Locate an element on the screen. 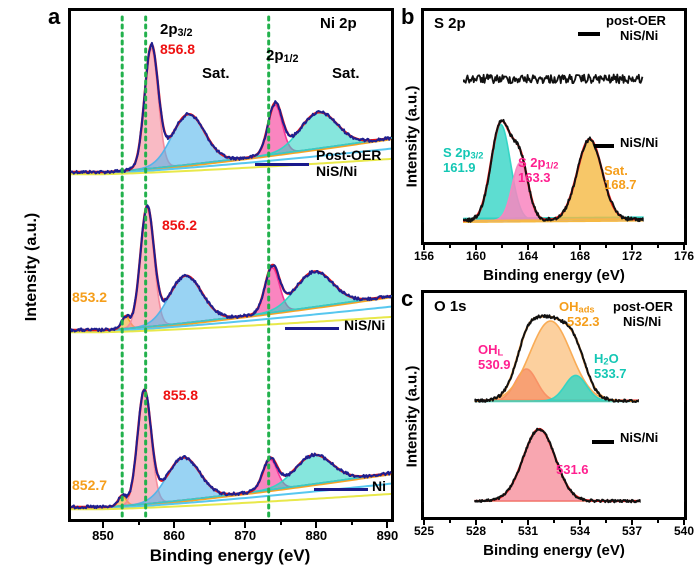  legend-post-oer-line2: NiS/Ni is located at coordinates (337, 170).